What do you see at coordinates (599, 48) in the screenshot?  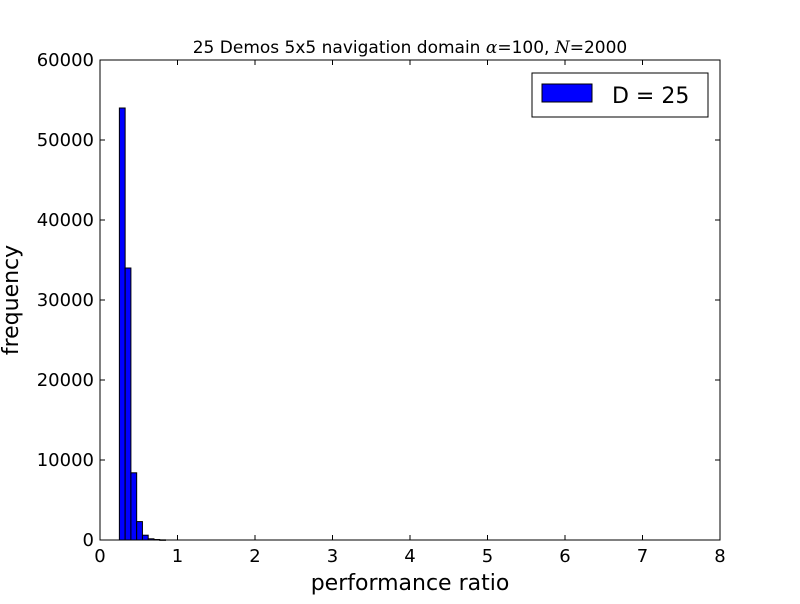 I see `title-n-value: =2000` at bounding box center [599, 48].